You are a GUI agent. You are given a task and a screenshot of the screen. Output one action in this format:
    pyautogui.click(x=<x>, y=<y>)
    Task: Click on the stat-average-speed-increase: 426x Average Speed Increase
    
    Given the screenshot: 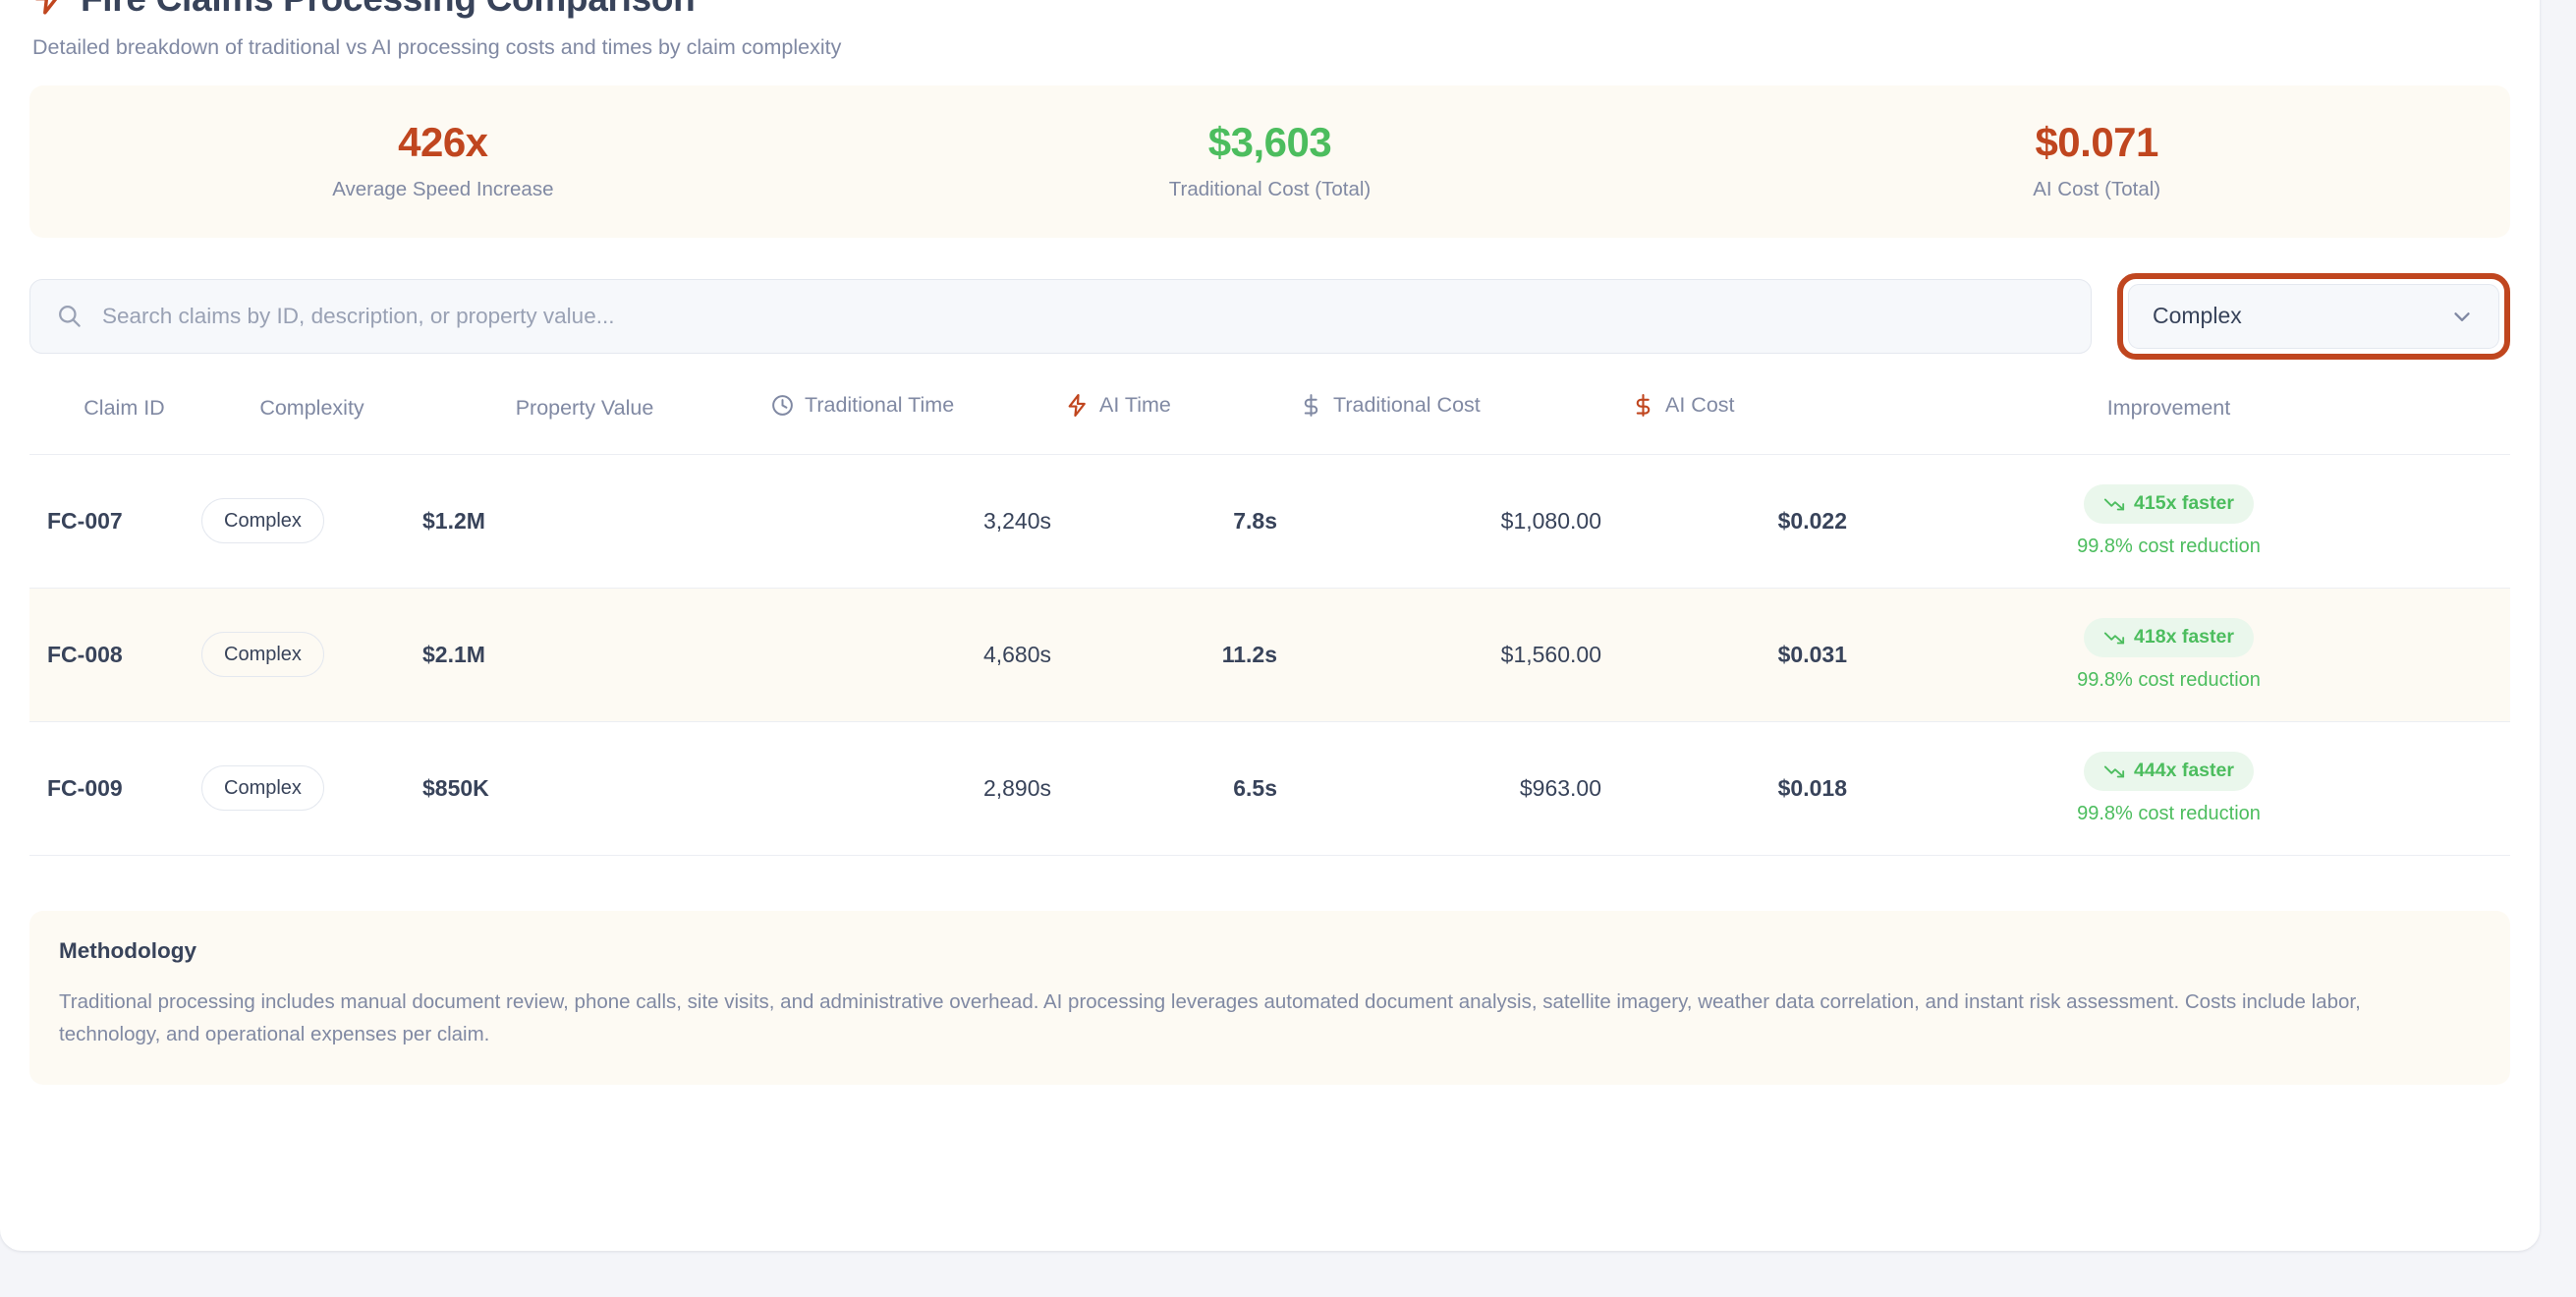 What is the action you would take?
    pyautogui.click(x=443, y=161)
    